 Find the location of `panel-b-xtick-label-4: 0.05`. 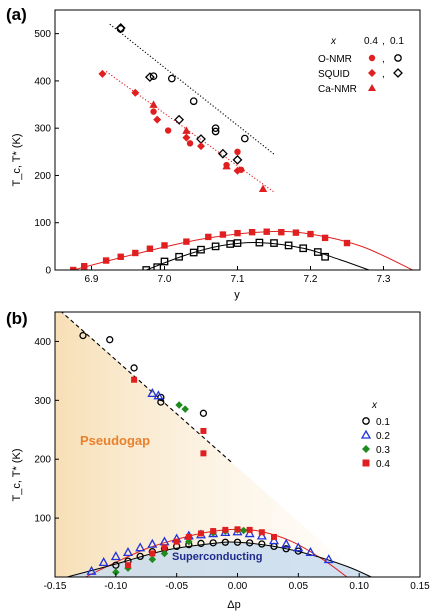

panel-b-xtick-label-4: 0.05 is located at coordinates (299, 586).